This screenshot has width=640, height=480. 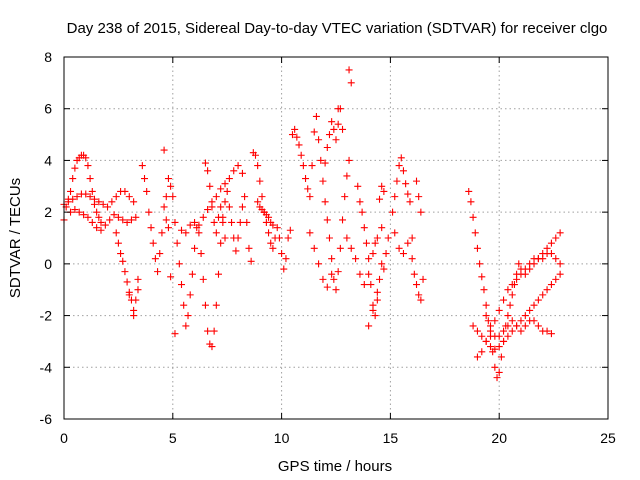 What do you see at coordinates (335, 466) in the screenshot?
I see `x-axis-label: GPS time / hours` at bounding box center [335, 466].